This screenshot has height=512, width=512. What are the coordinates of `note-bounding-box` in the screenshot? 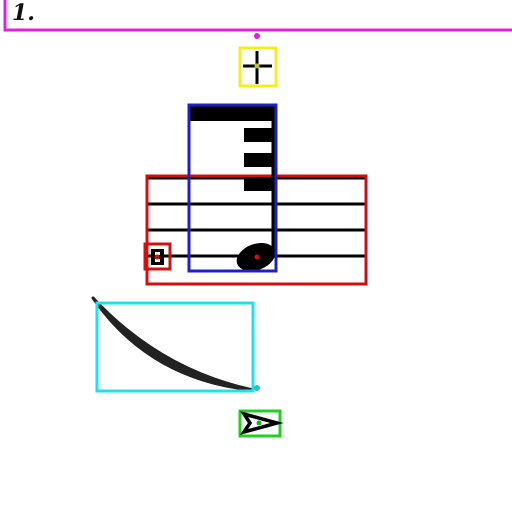 It's located at (232, 188).